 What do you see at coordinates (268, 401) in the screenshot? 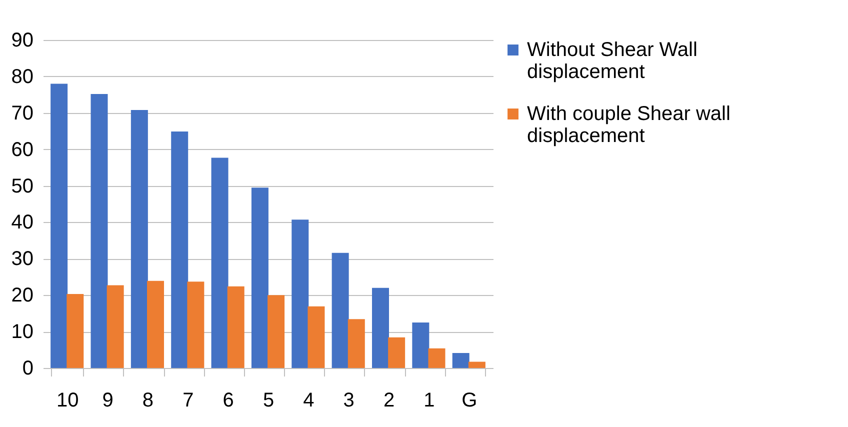
I see `x-tick-label: 5` at bounding box center [268, 401].